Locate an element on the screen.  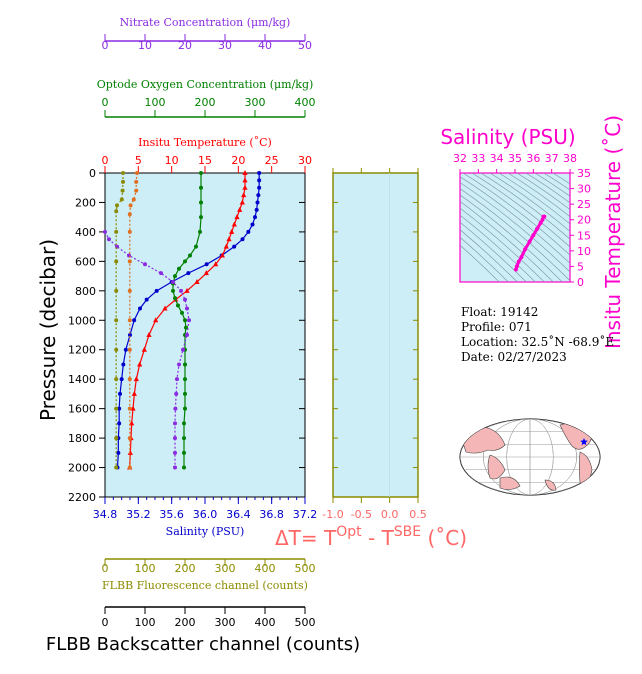
delta-label-part: - T is located at coordinates (378, 538).